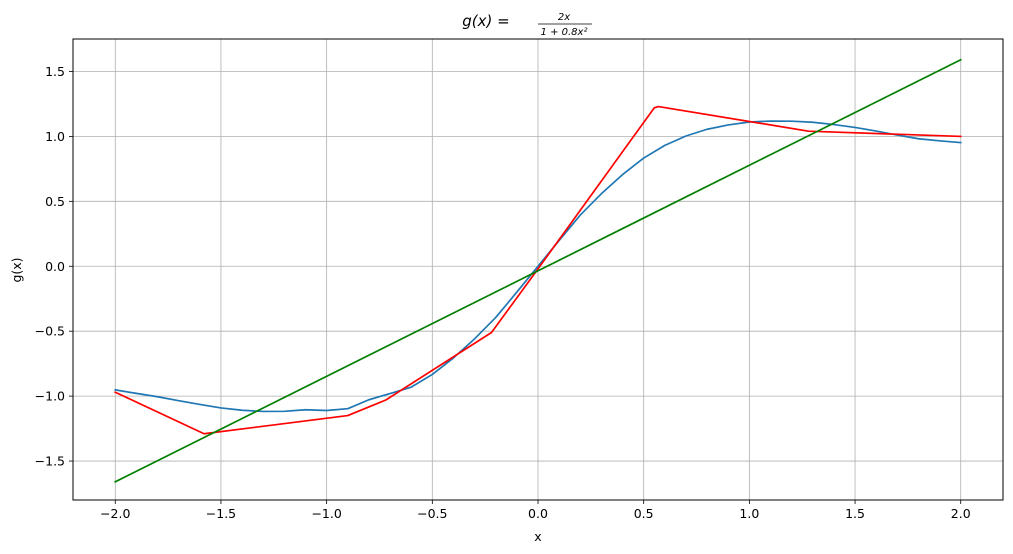 The height and width of the screenshot is (554, 1013). Describe the element at coordinates (749, 513) in the screenshot. I see `x-tick-label: 1.0` at that location.